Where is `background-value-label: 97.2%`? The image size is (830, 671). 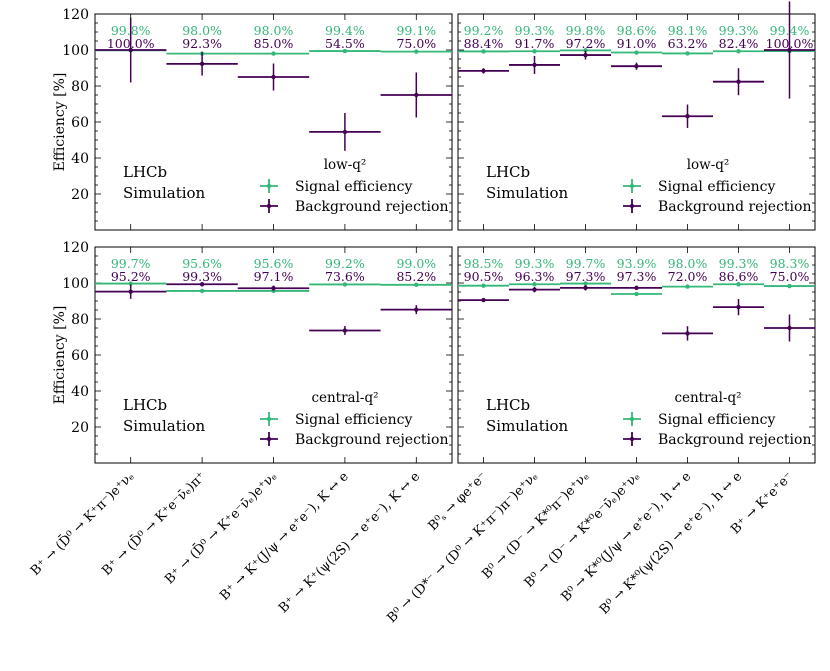 background-value-label: 97.2% is located at coordinates (586, 43).